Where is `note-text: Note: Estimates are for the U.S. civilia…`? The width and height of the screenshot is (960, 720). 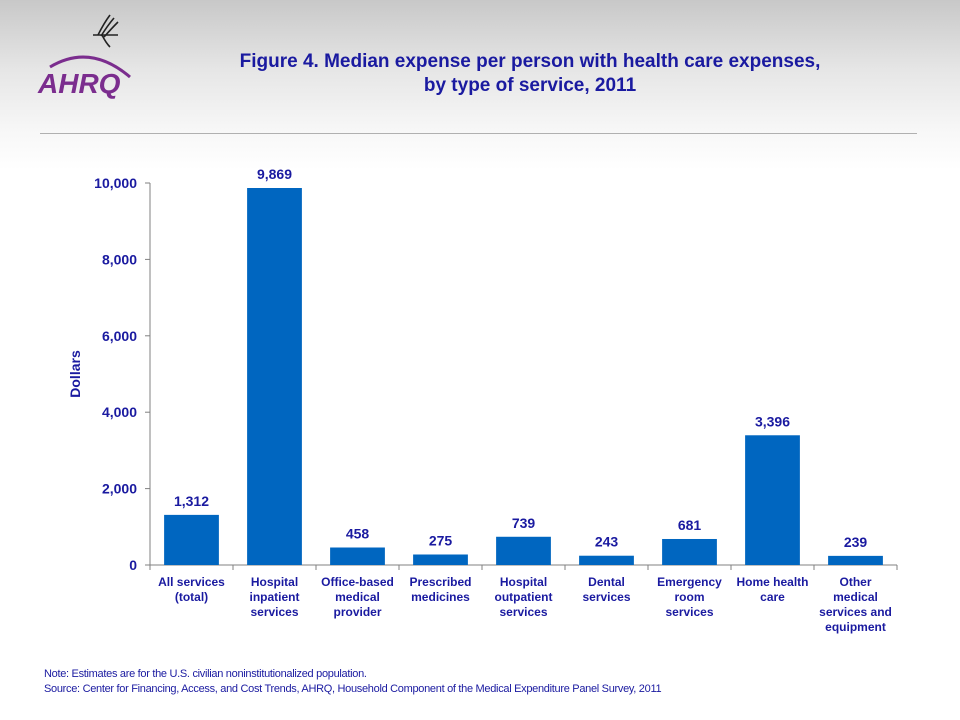 note-text: Note: Estimates are for the U.S. civilia… is located at coordinates (205, 674).